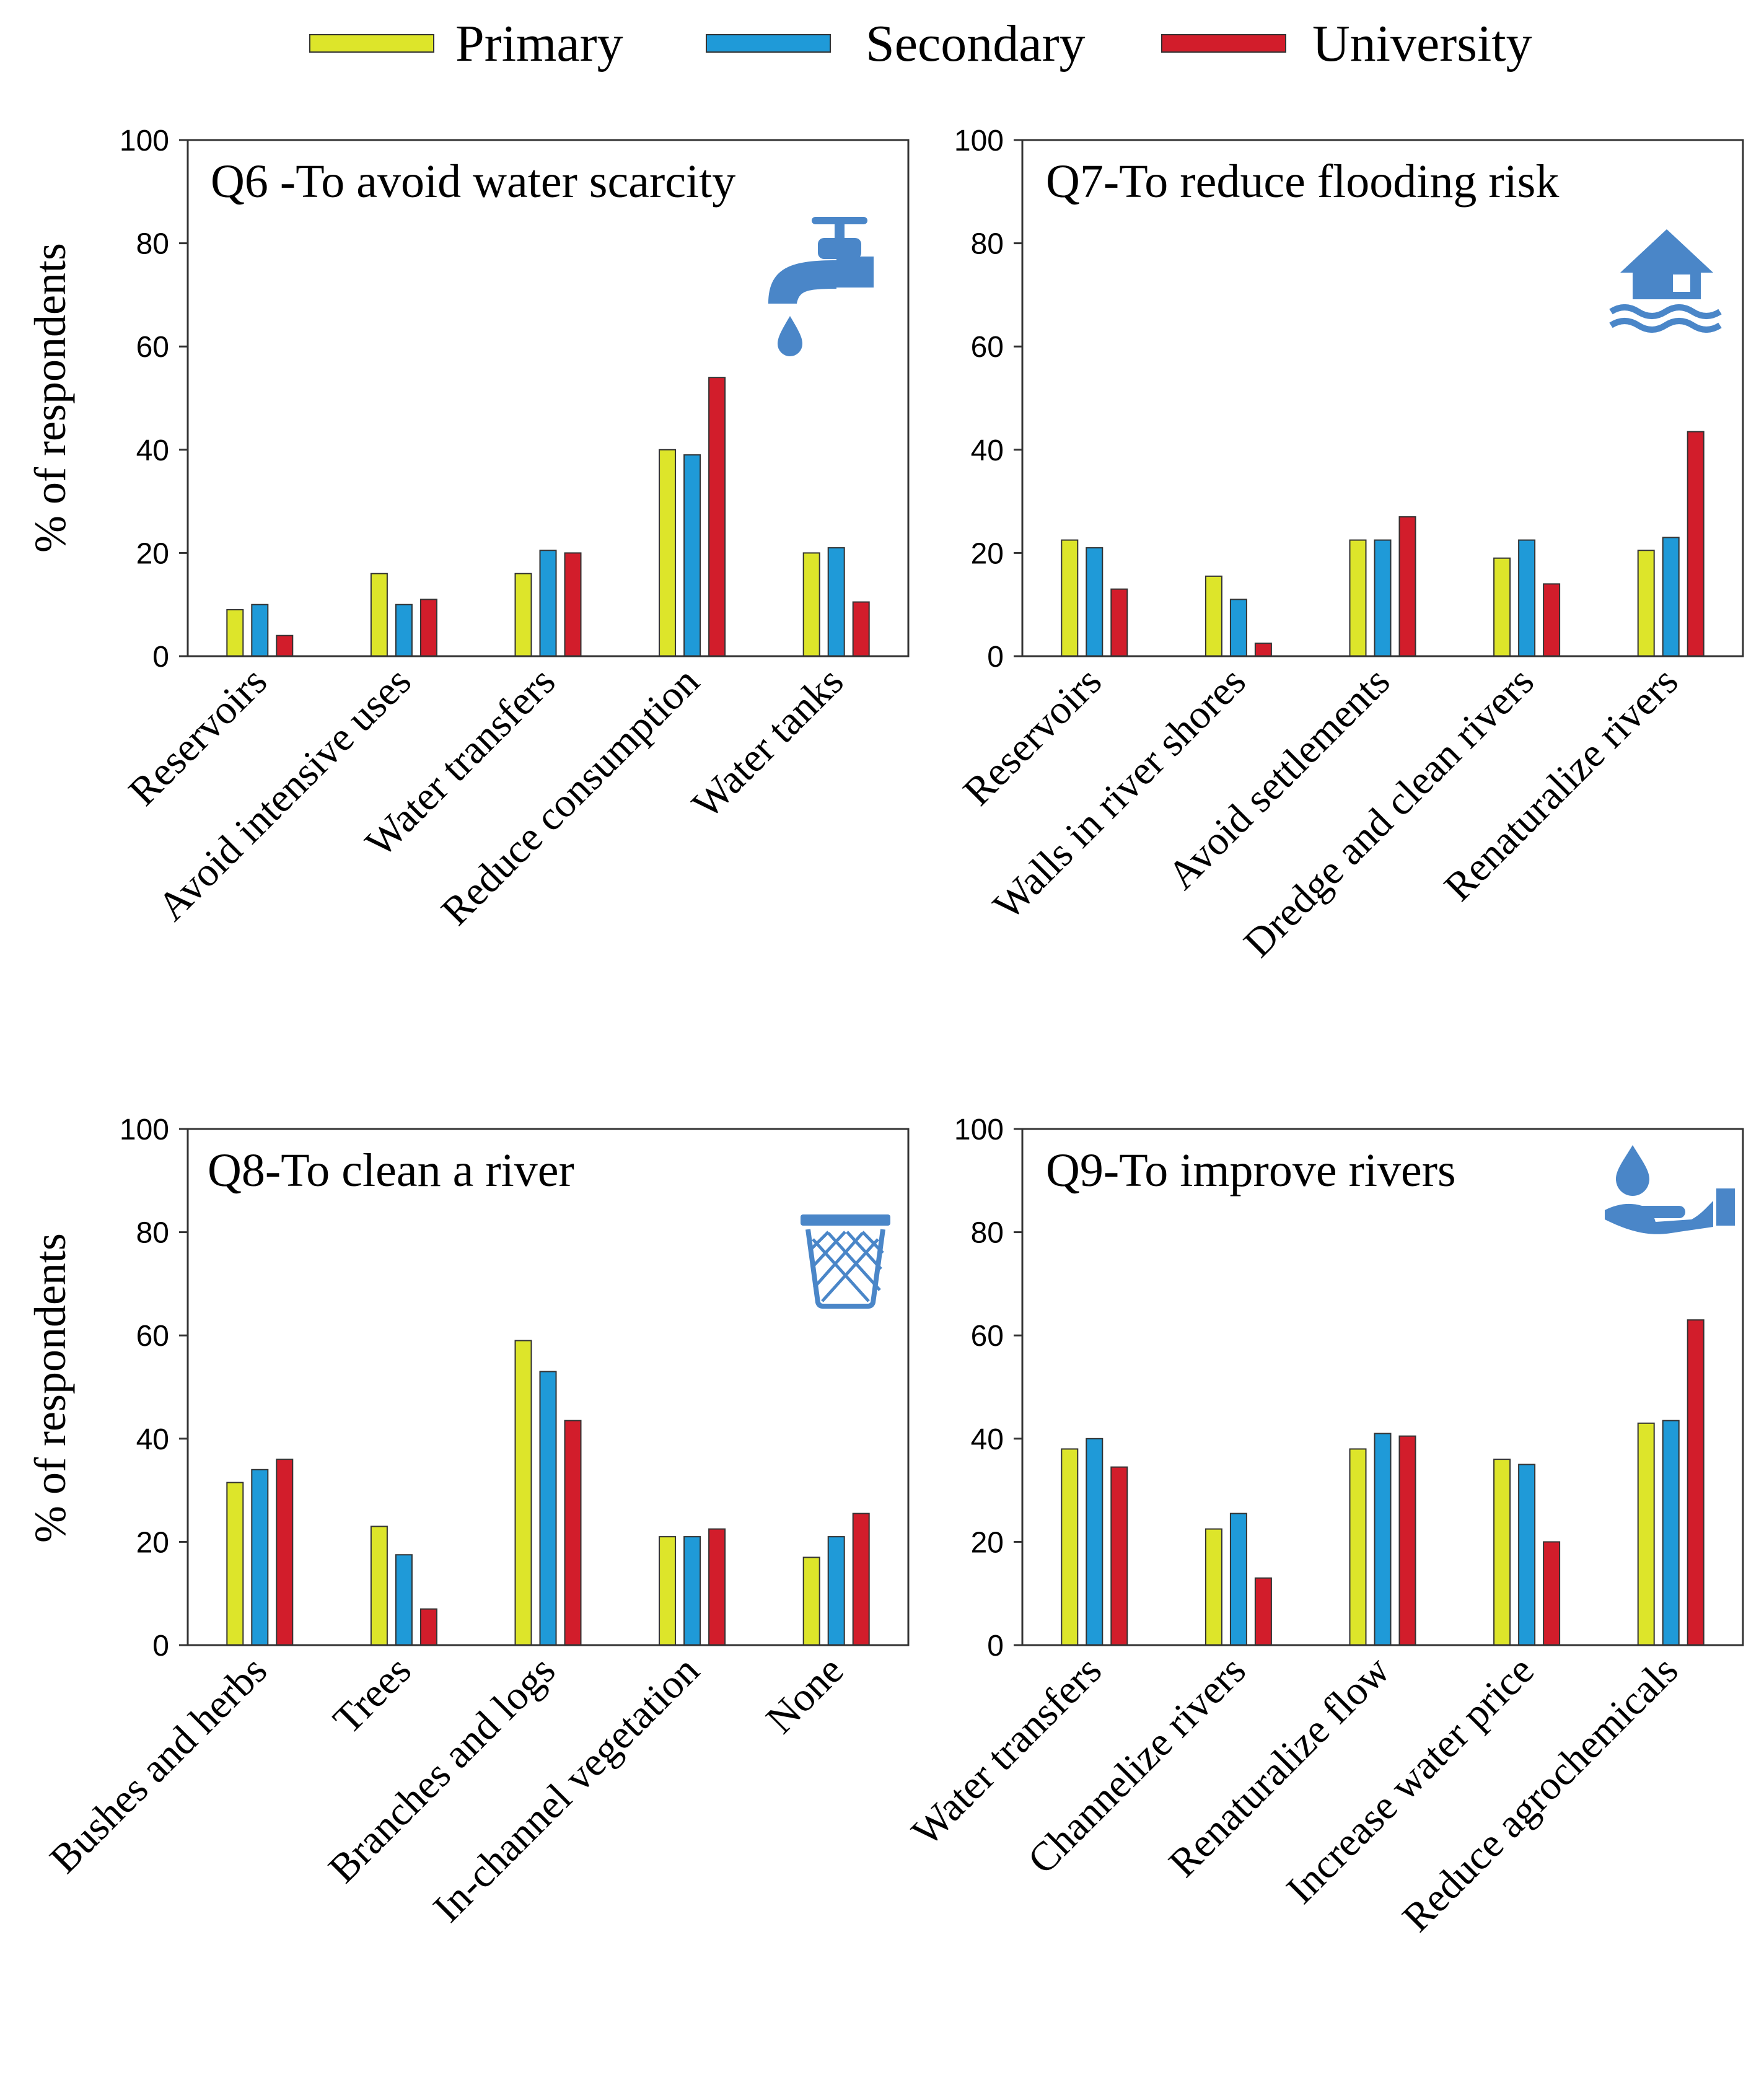  Describe the element at coordinates (548, 517) in the screenshot. I see `q6-bars` at that location.